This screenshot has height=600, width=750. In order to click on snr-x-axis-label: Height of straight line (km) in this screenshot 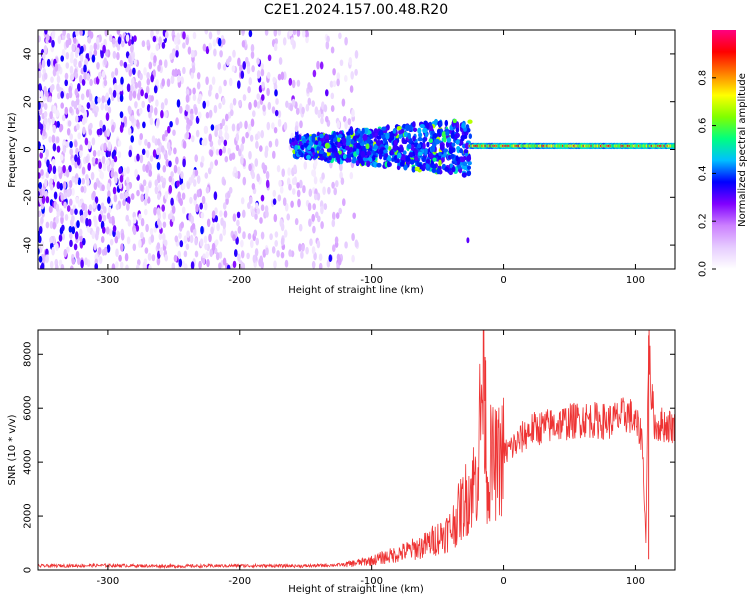, I will do `click(356, 589)`.